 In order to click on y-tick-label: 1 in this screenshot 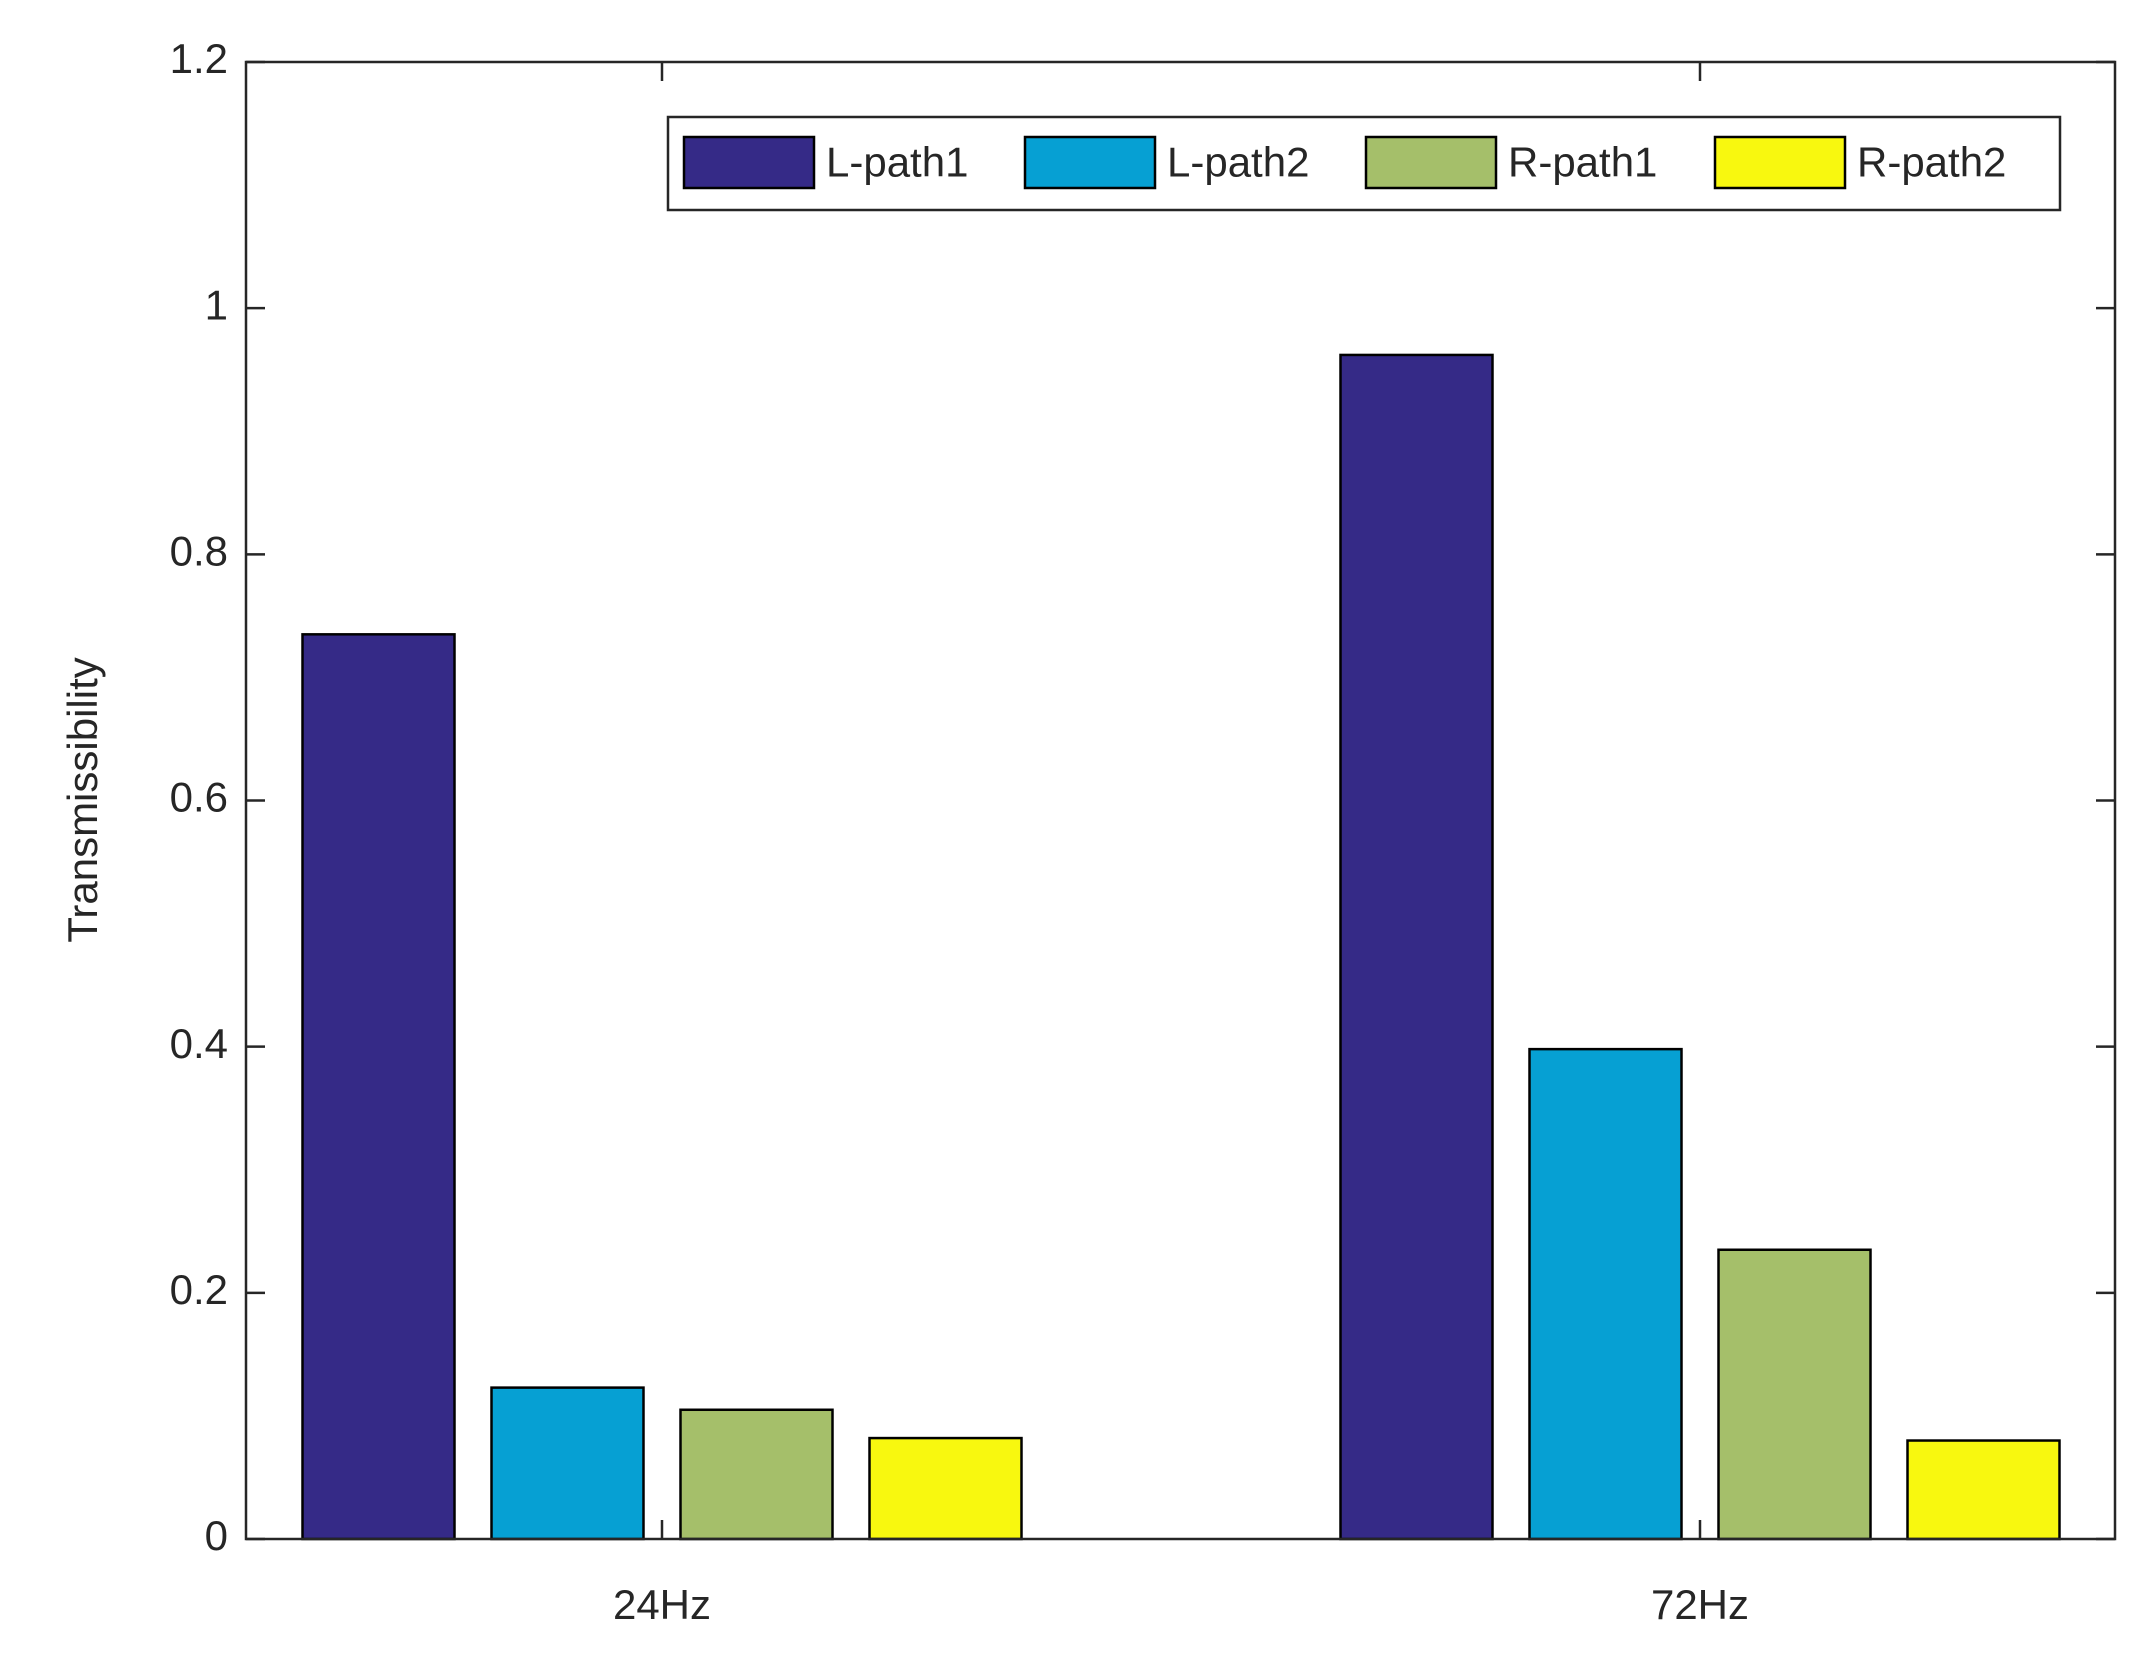, I will do `click(216, 304)`.